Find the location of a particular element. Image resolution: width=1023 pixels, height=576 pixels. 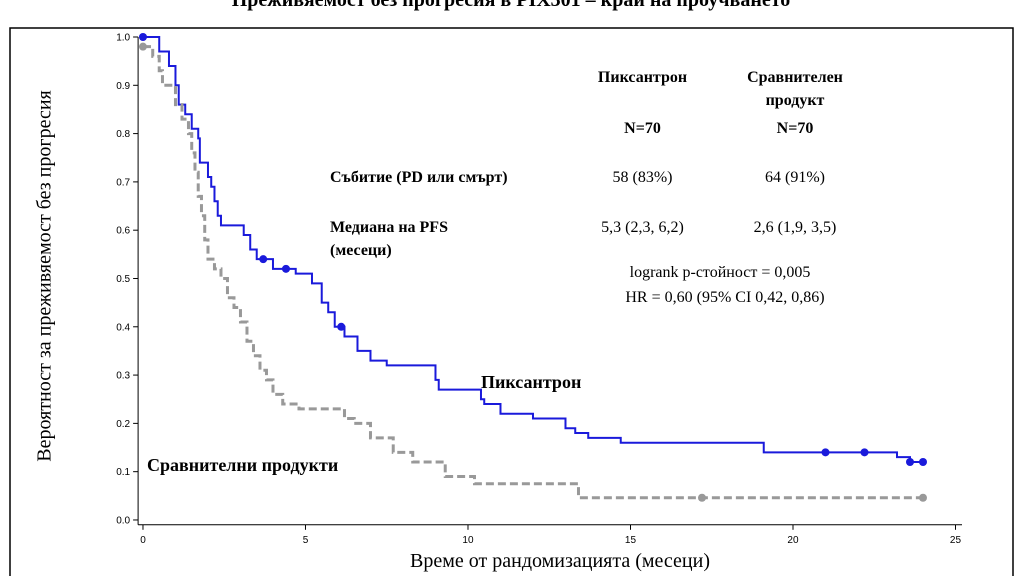

note: HR = 0,60 (95% CI 0,42, 0,86) is located at coordinates (725, 297).